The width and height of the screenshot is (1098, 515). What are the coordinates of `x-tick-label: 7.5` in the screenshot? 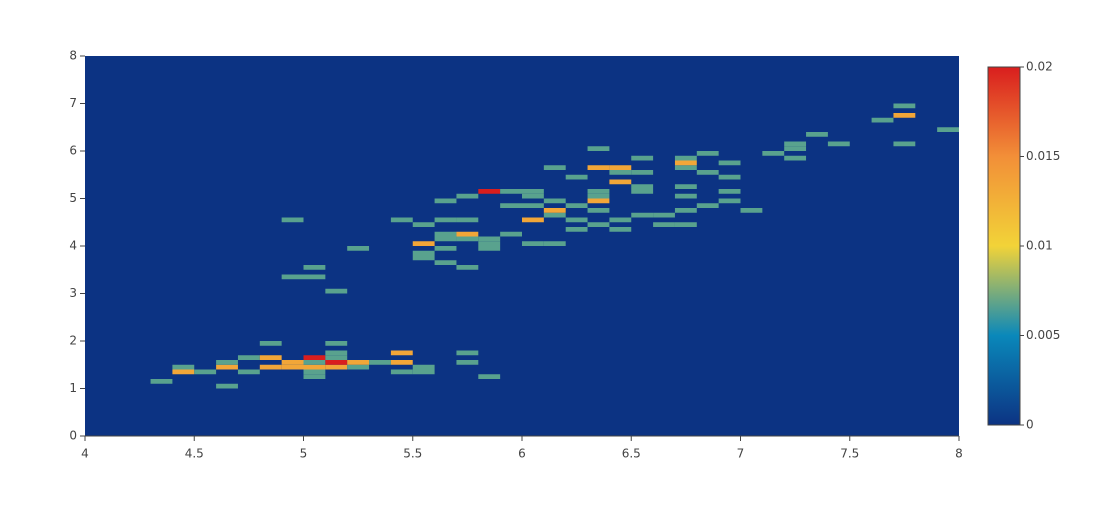 It's located at (849, 454).